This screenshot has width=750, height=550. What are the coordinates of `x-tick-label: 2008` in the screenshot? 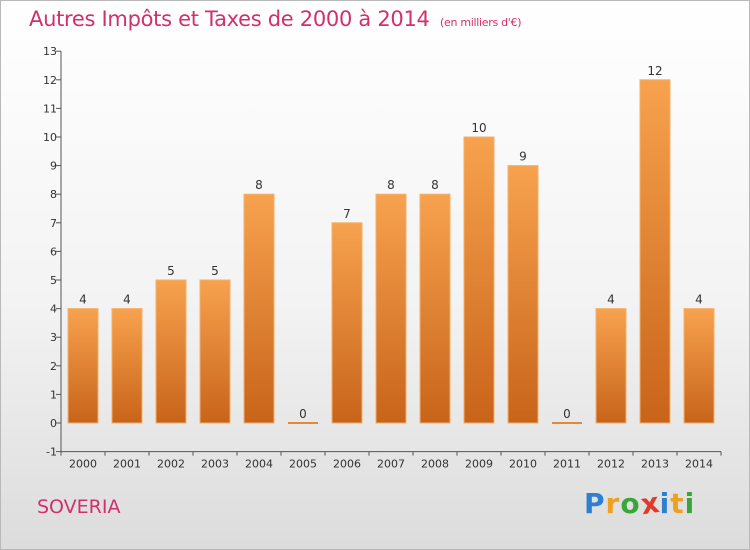 It's located at (435, 464).